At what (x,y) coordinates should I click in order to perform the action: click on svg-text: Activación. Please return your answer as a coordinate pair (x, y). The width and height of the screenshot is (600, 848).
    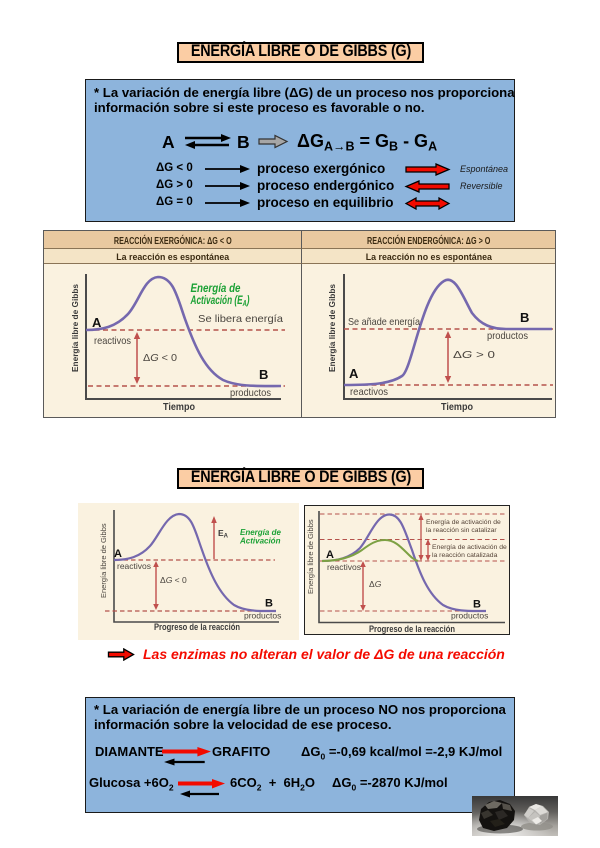
    Looking at the image, I should click on (260, 541).